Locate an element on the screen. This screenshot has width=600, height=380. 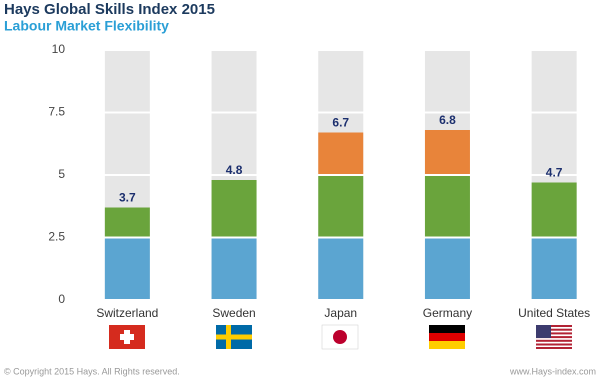
x-tick-label: Germany is located at coordinates (447, 313).